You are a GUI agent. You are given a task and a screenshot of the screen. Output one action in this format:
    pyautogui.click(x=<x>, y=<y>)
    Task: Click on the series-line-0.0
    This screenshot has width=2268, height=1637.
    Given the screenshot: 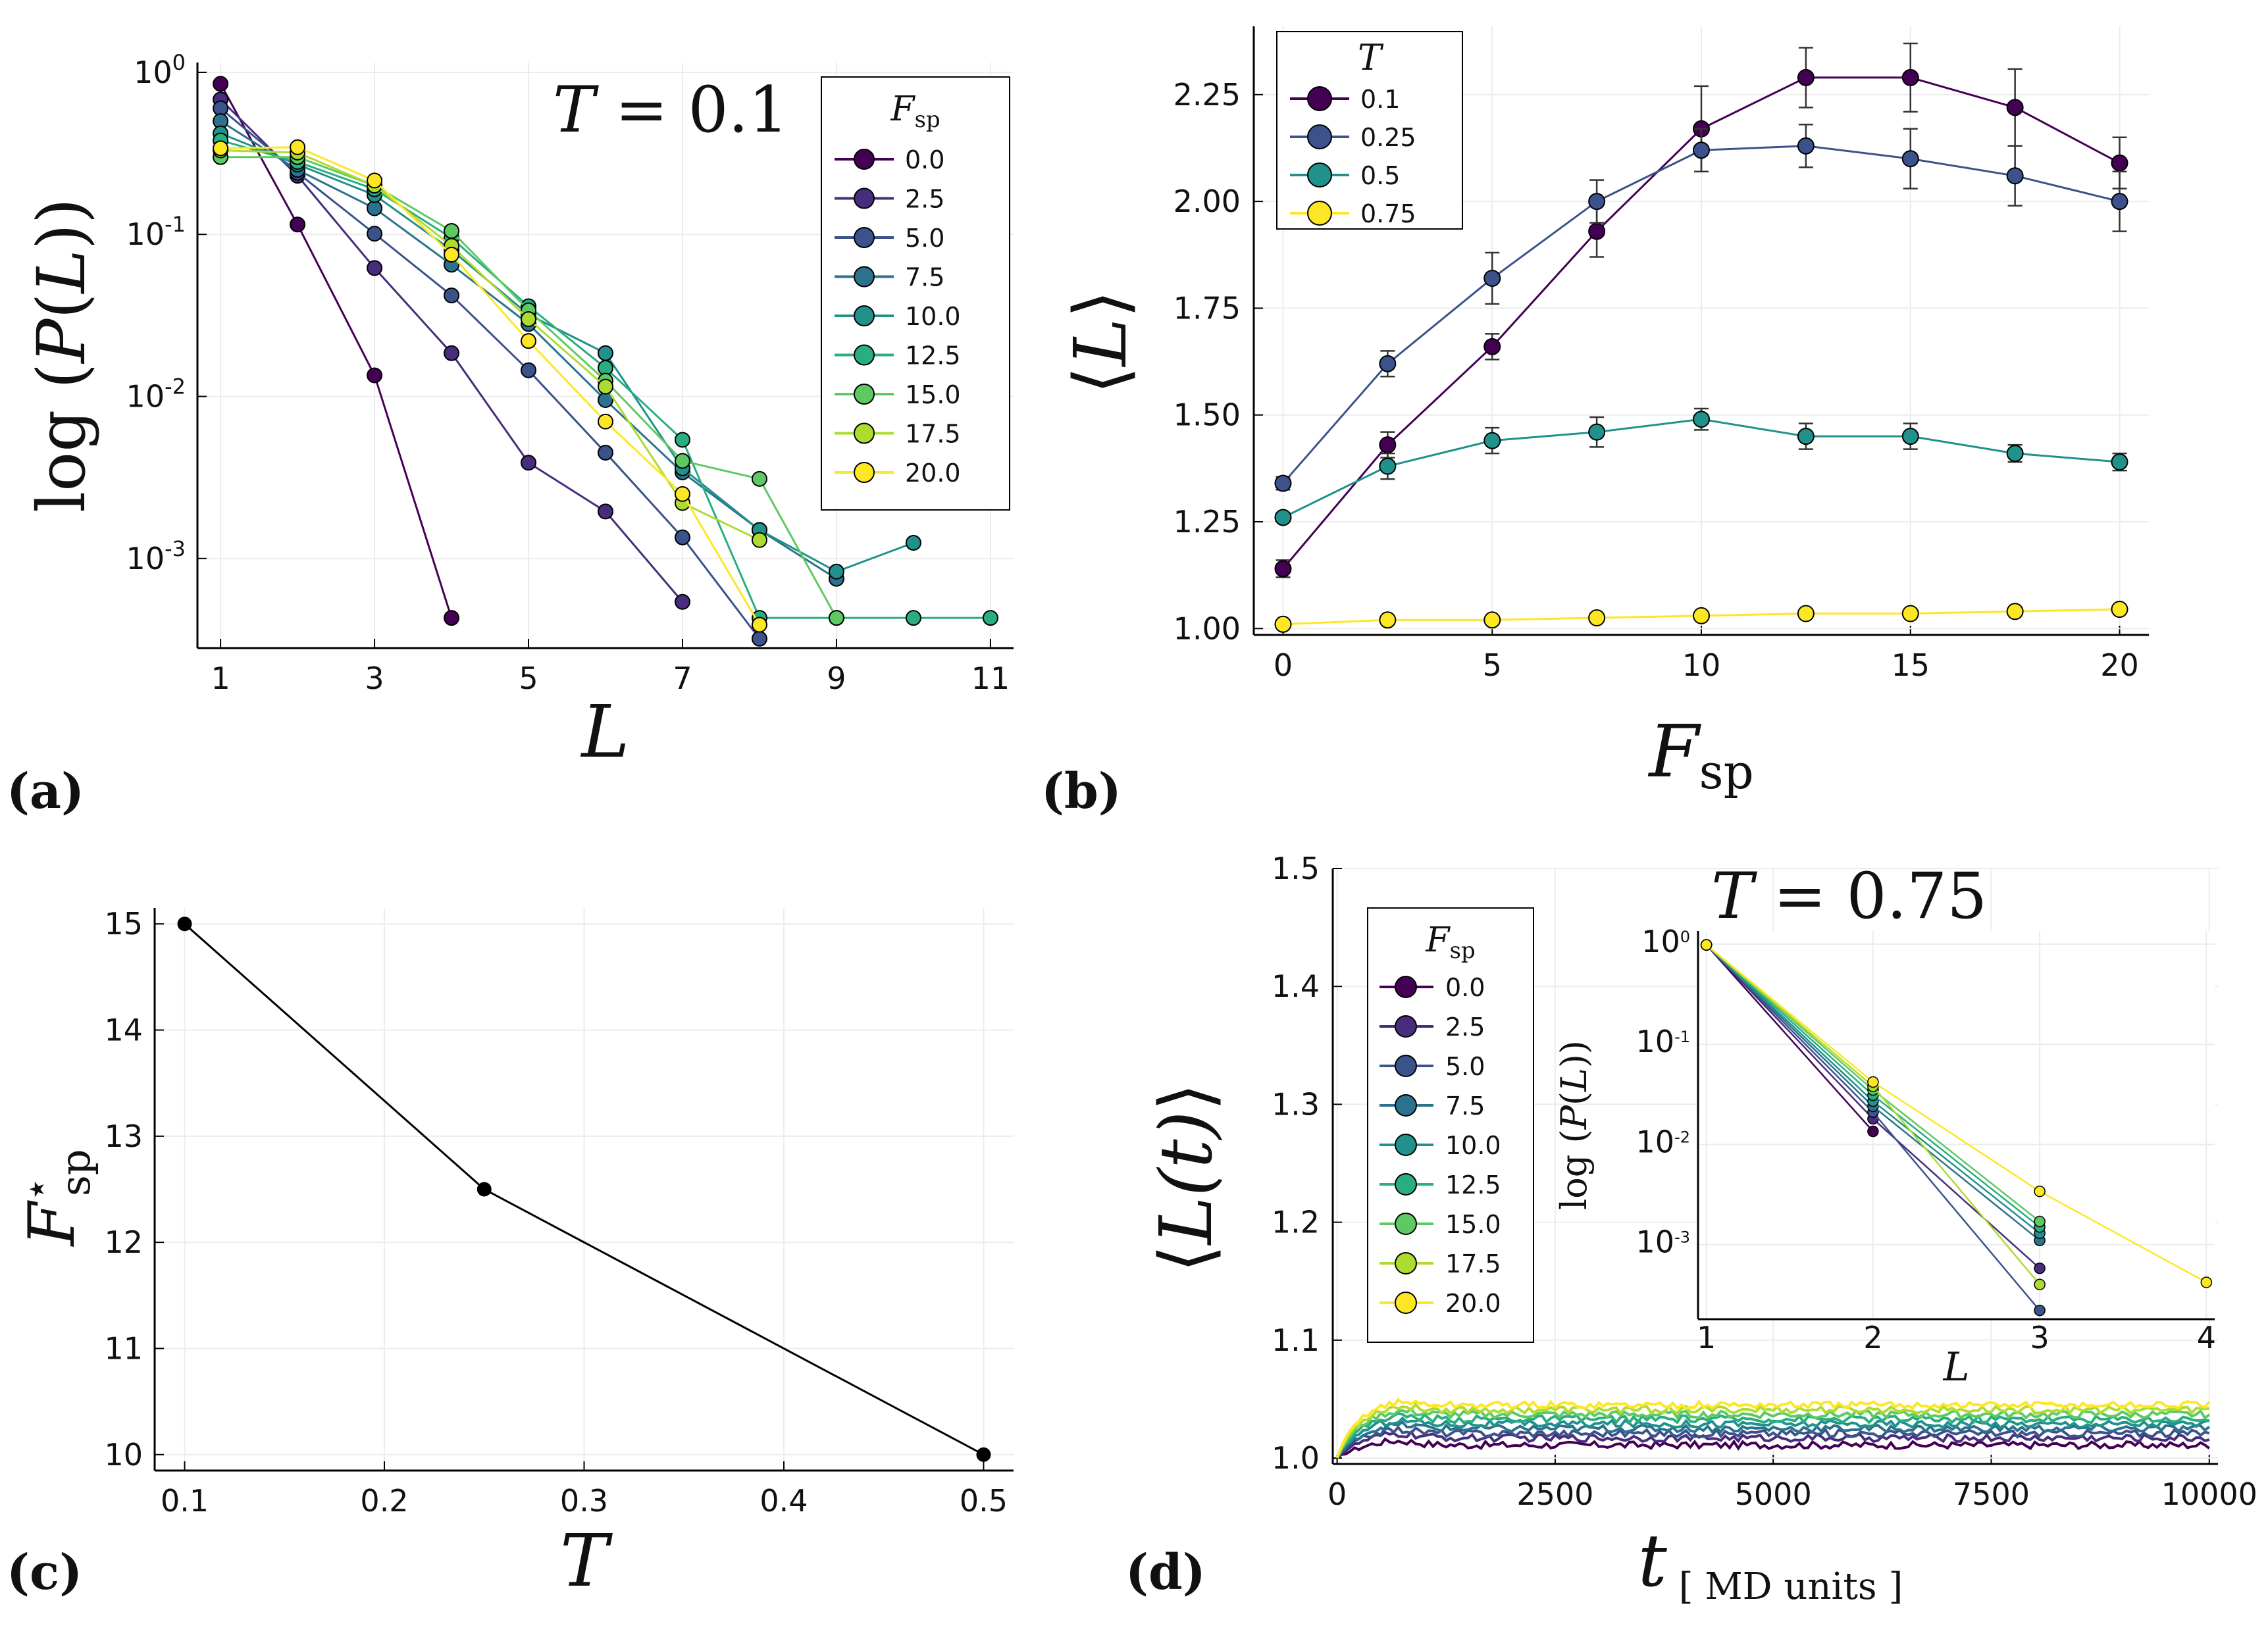 What is the action you would take?
    pyautogui.click(x=336, y=350)
    